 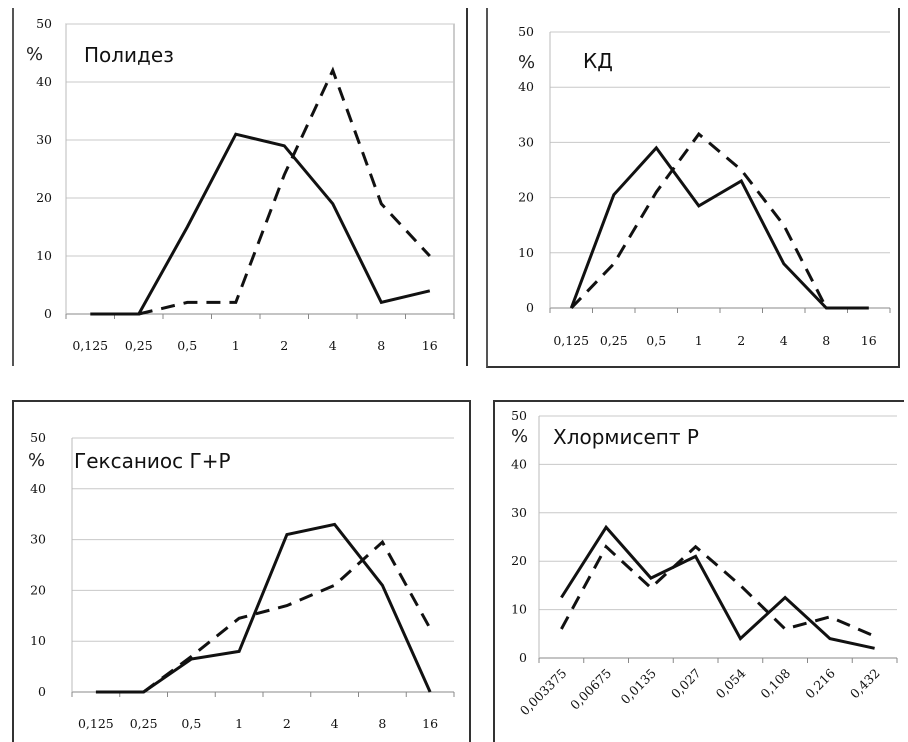 I want to click on x-tick-label: 0,216, so click(x=820, y=683).